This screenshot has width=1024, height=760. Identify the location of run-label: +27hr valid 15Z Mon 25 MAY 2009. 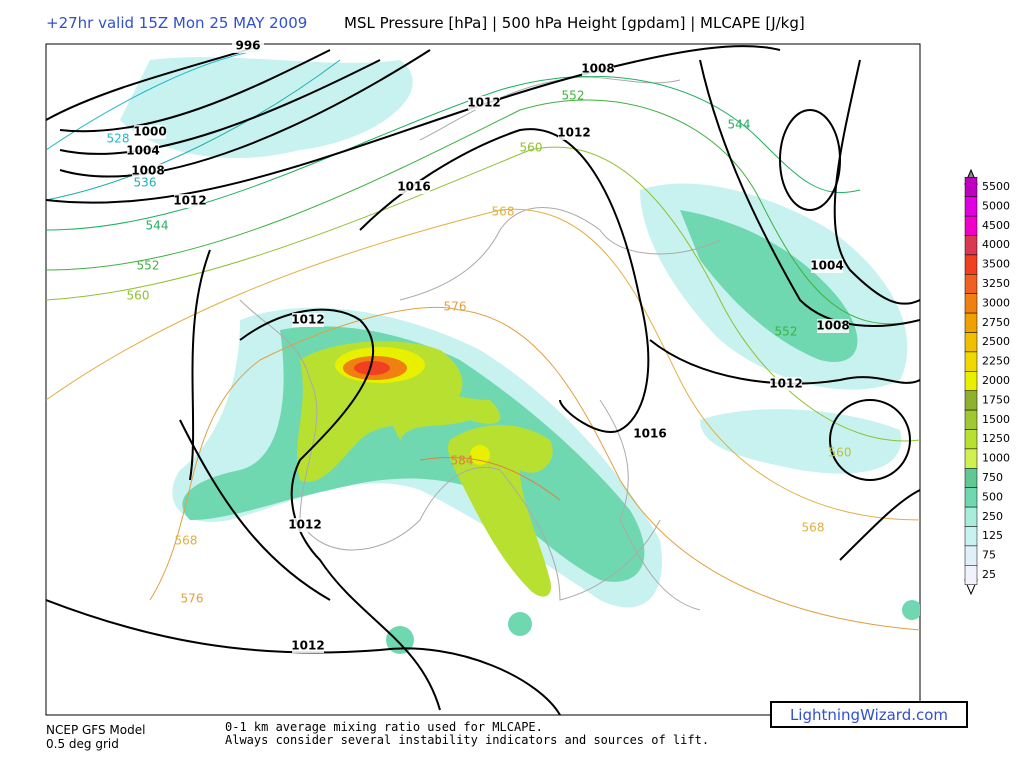
(176, 23).